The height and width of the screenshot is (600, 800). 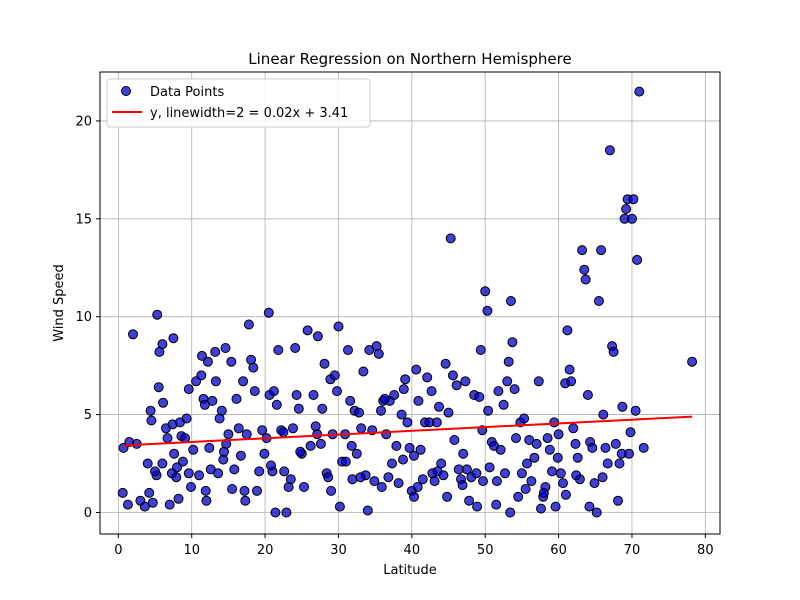 What do you see at coordinates (83, 219) in the screenshot?
I see `y-tick-label: 15` at bounding box center [83, 219].